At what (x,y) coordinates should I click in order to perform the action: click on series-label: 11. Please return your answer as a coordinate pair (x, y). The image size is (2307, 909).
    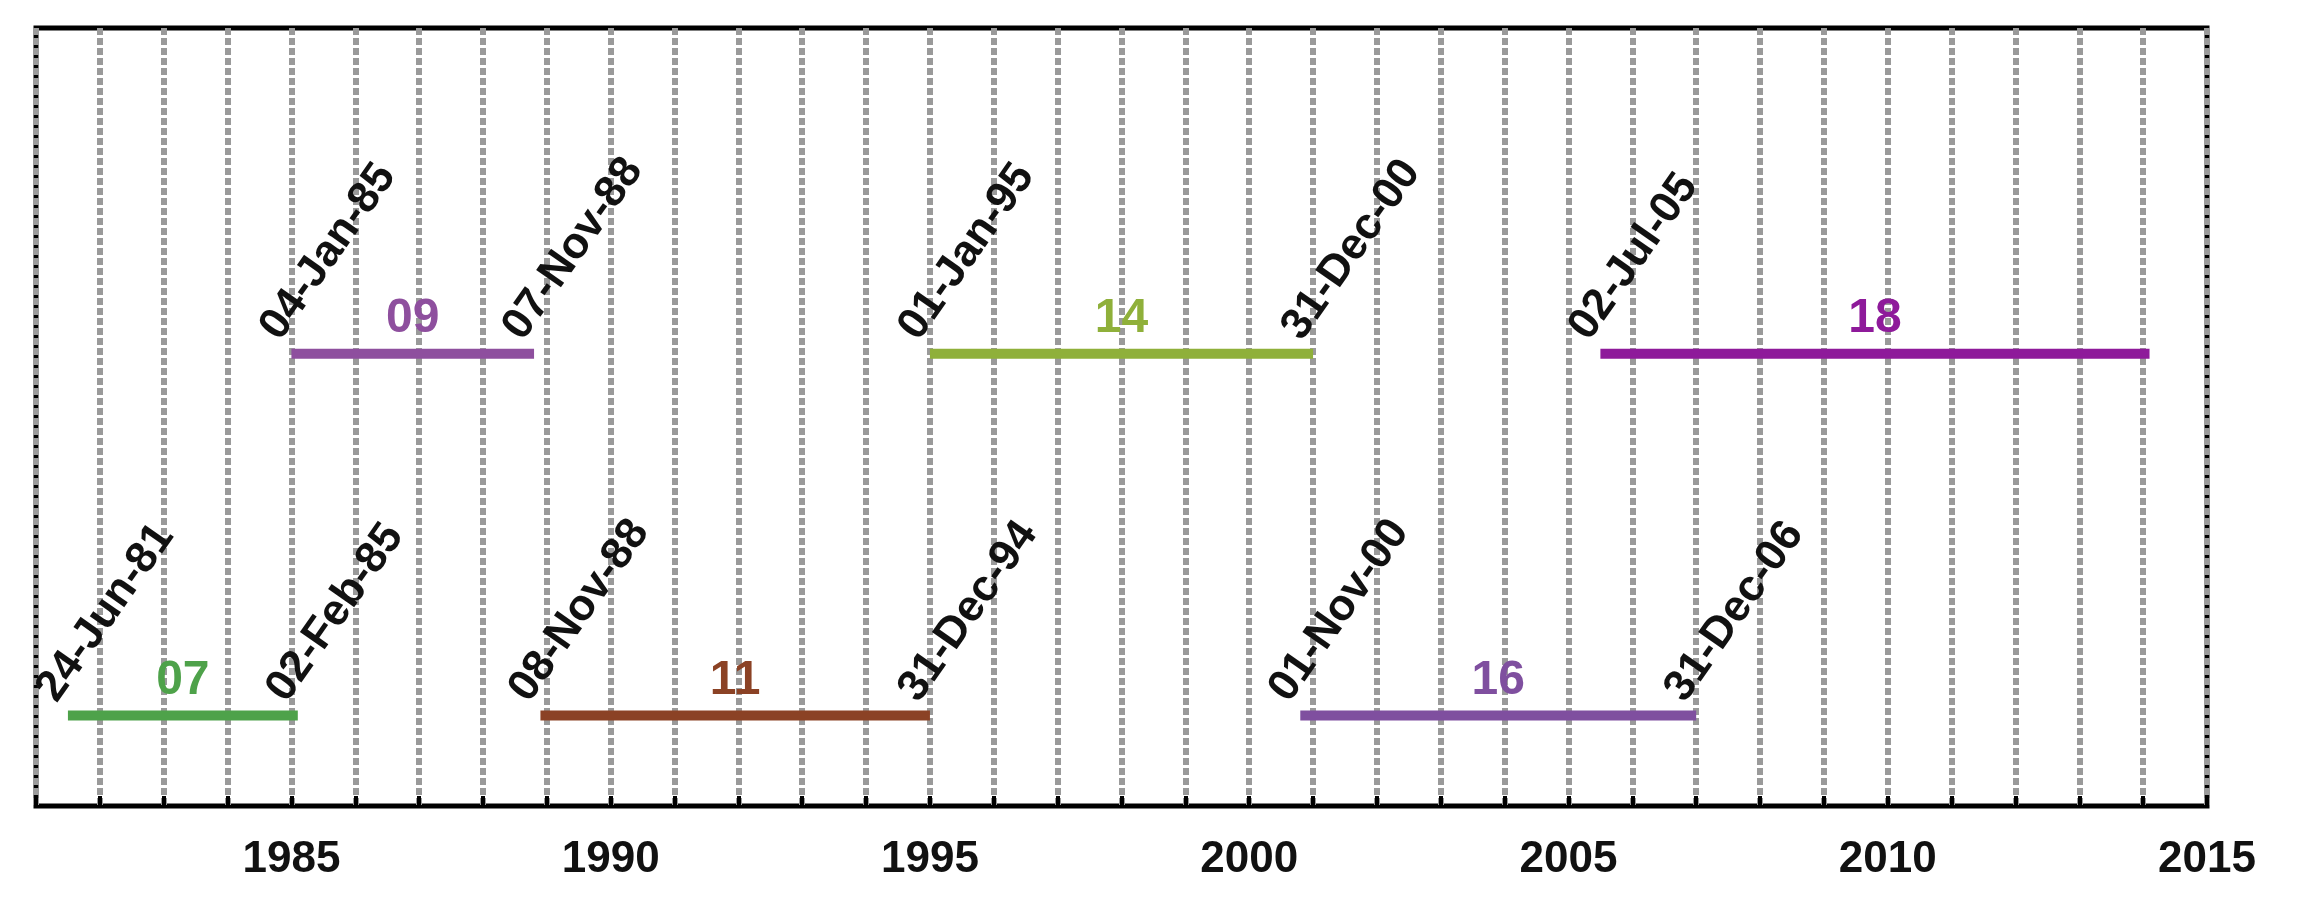
    Looking at the image, I should click on (735, 678).